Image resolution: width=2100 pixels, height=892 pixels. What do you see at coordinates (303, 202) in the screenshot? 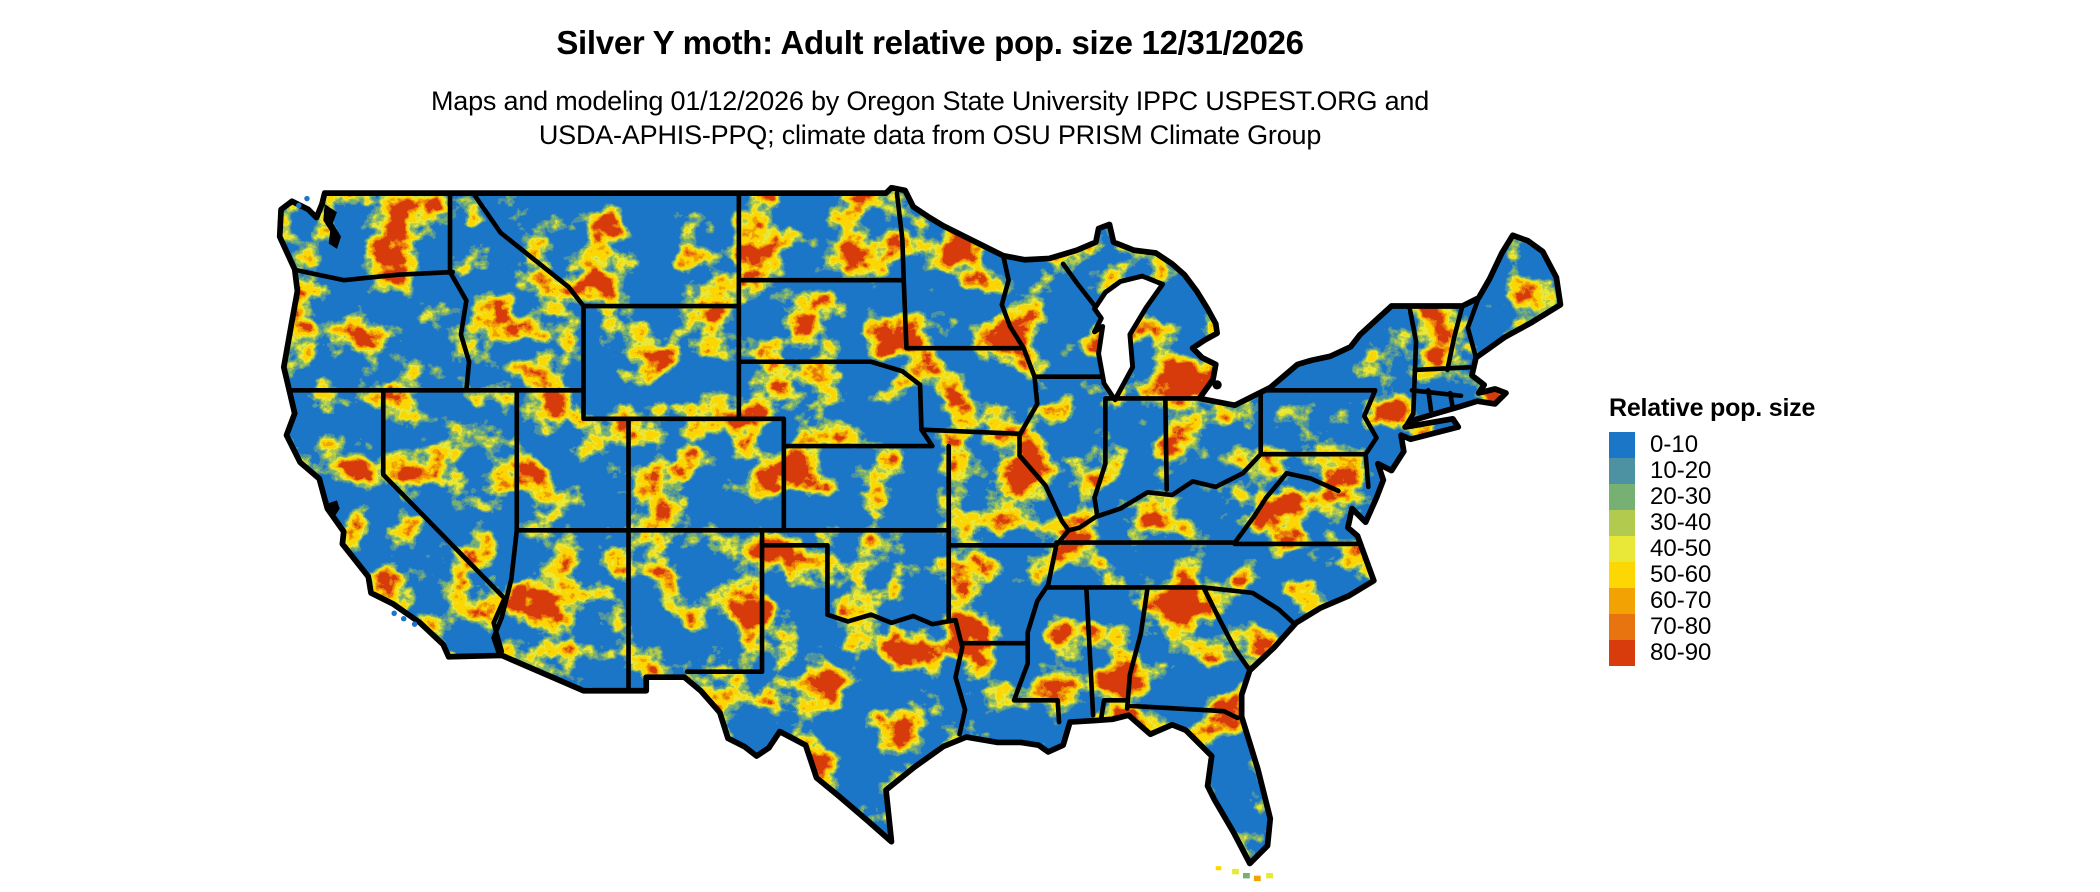
I see `northwest-islet-dots` at bounding box center [303, 202].